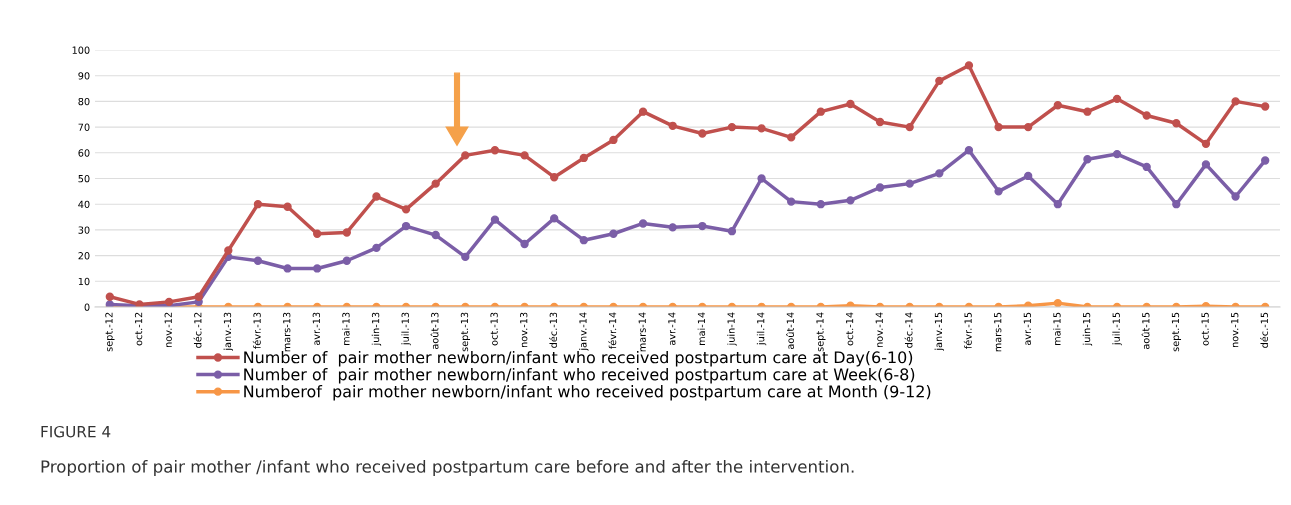 Image resolution: width=1291 pixels, height=505 pixels. I want to click on text: Proportion of pair mother /infant who received postpartum care before and after the intervention., so click(447, 468).